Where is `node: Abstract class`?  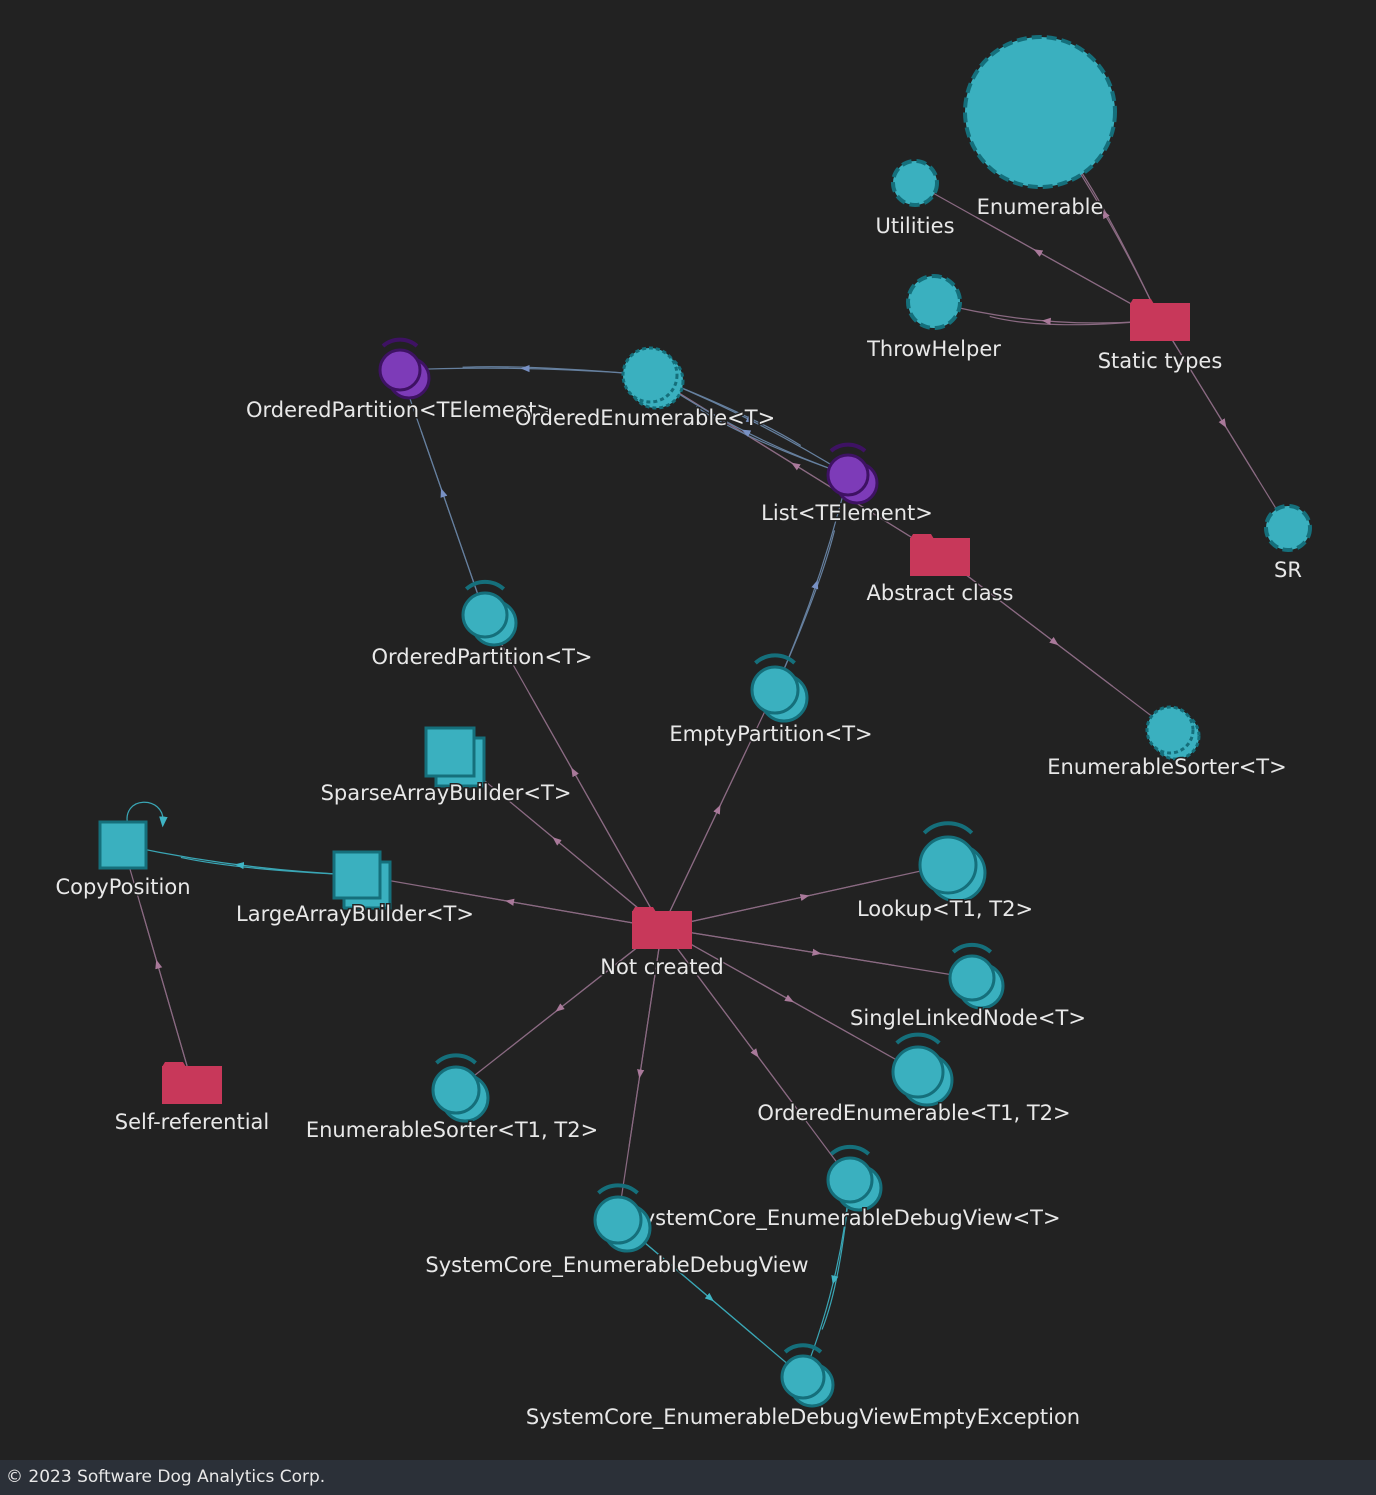 node: Abstract class is located at coordinates (940, 570).